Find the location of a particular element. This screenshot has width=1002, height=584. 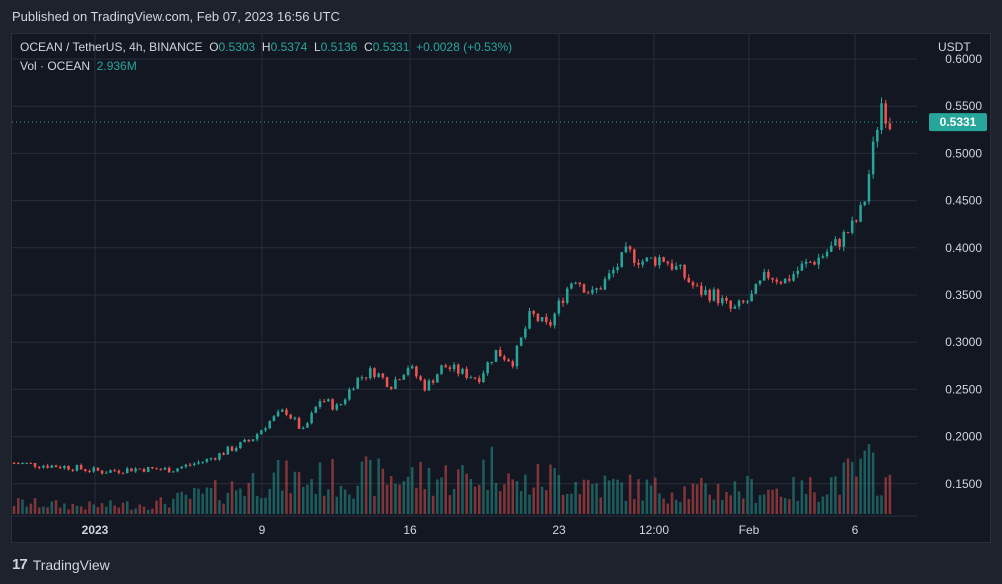

volume-label: Vol · OCEAN is located at coordinates (55, 66).